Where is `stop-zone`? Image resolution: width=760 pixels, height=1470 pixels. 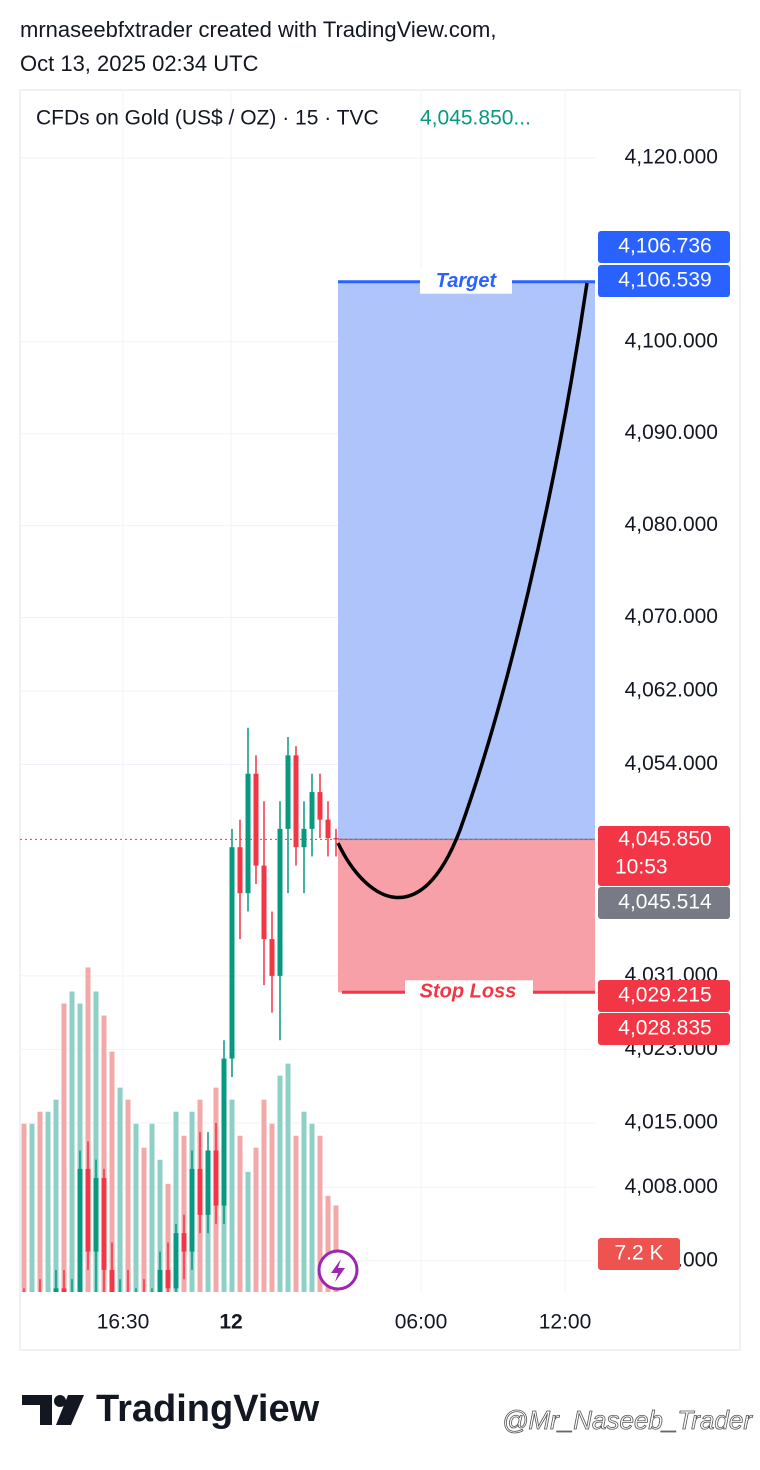 stop-zone is located at coordinates (466, 916).